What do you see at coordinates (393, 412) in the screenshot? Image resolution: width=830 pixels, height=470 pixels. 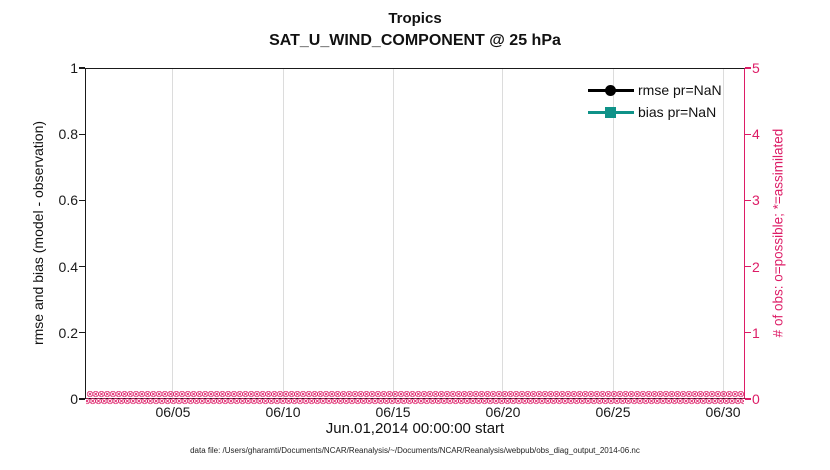 I see `x-tick-label: 06/15` at bounding box center [393, 412].